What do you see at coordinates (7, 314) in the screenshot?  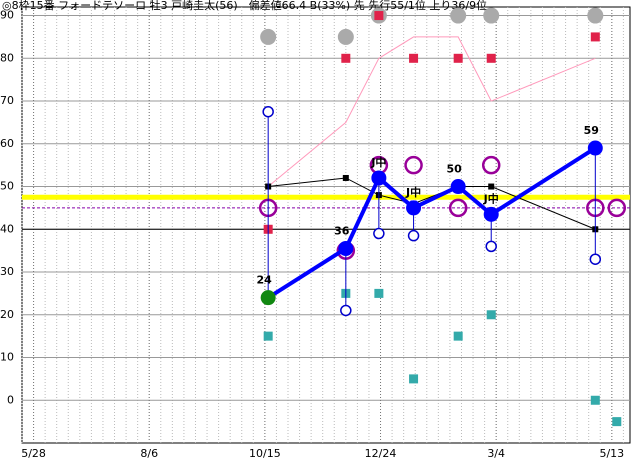 I see `y-tick-label: 20` at bounding box center [7, 314].